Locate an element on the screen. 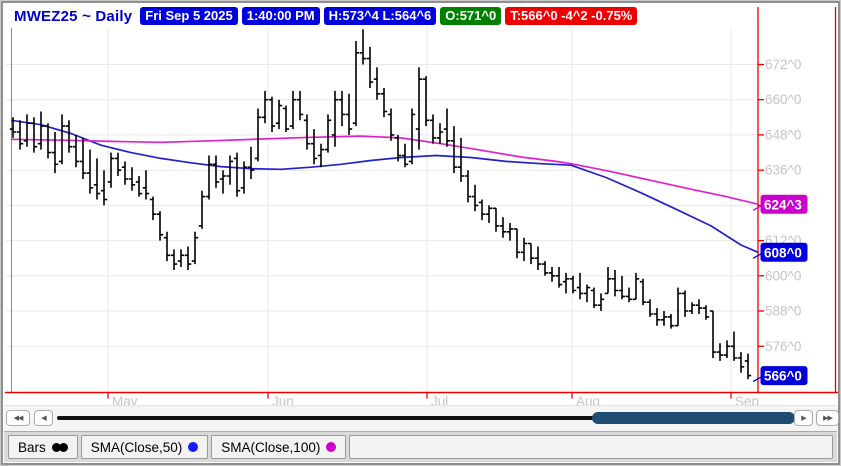 This screenshot has width=841, height=466. svg-text: Sep is located at coordinates (747, 399).